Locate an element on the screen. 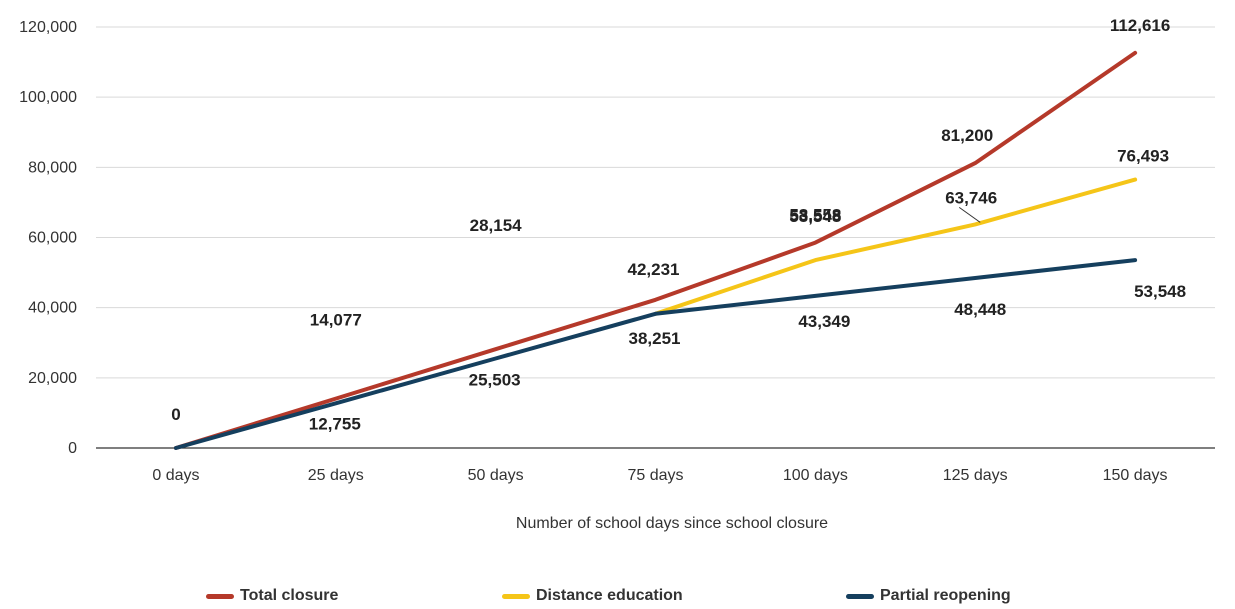 Image resolution: width=1235 pixels, height=609 pixels. legend-swatch-total-closure is located at coordinates (220, 596).